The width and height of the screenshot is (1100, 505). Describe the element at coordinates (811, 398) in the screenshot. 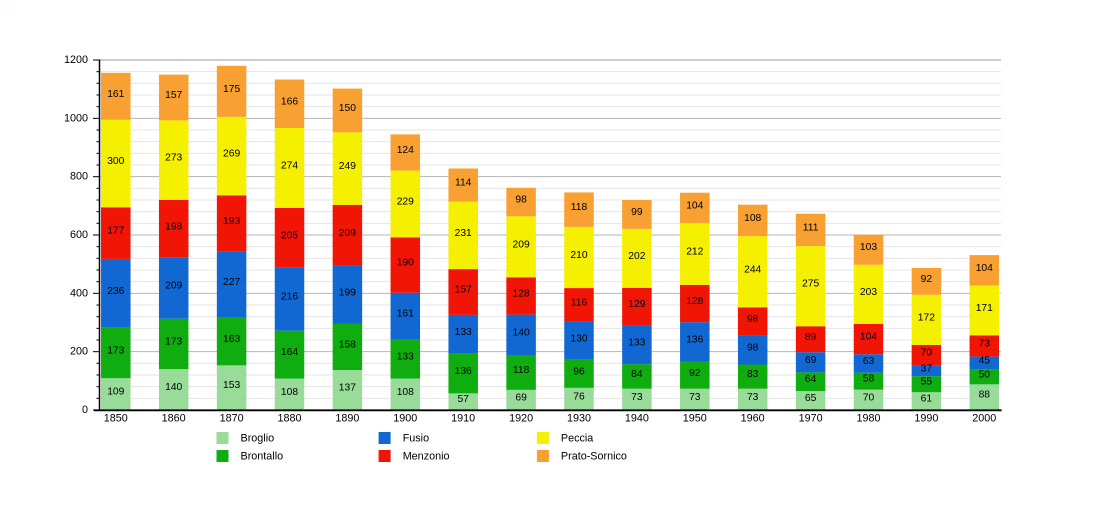

I see `svg-text: 65` at that location.